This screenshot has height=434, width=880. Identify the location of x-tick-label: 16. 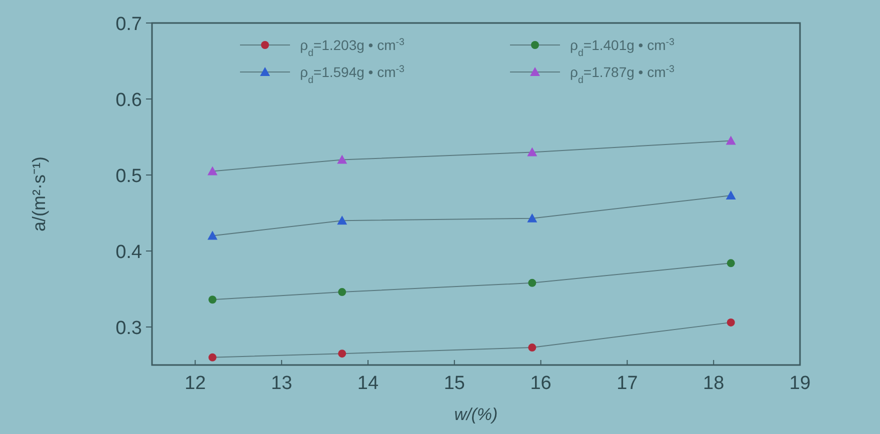
(541, 383).